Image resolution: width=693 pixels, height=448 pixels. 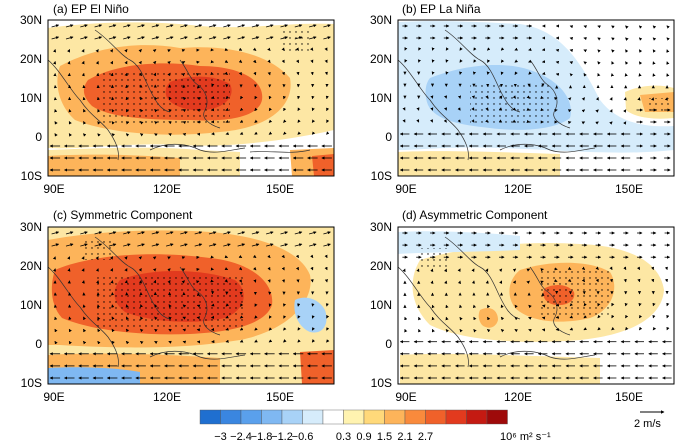 What do you see at coordinates (381, 98) in the screenshot?
I see `lat-tick: 10N` at bounding box center [381, 98].